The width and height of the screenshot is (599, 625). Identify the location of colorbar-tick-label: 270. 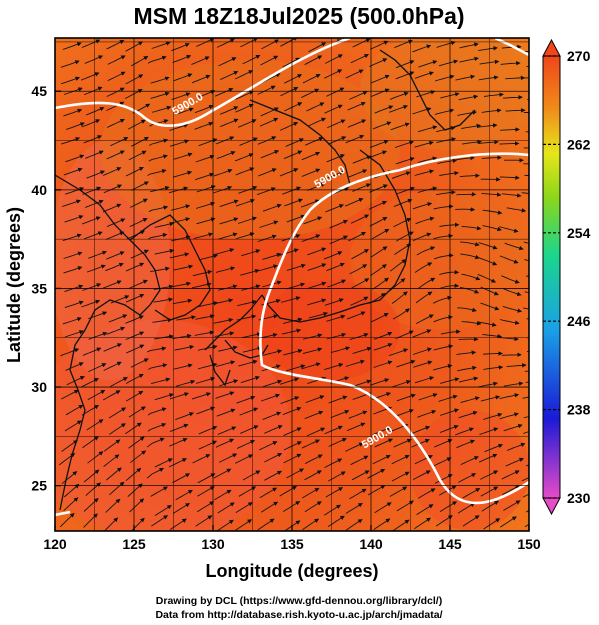
(579, 56).